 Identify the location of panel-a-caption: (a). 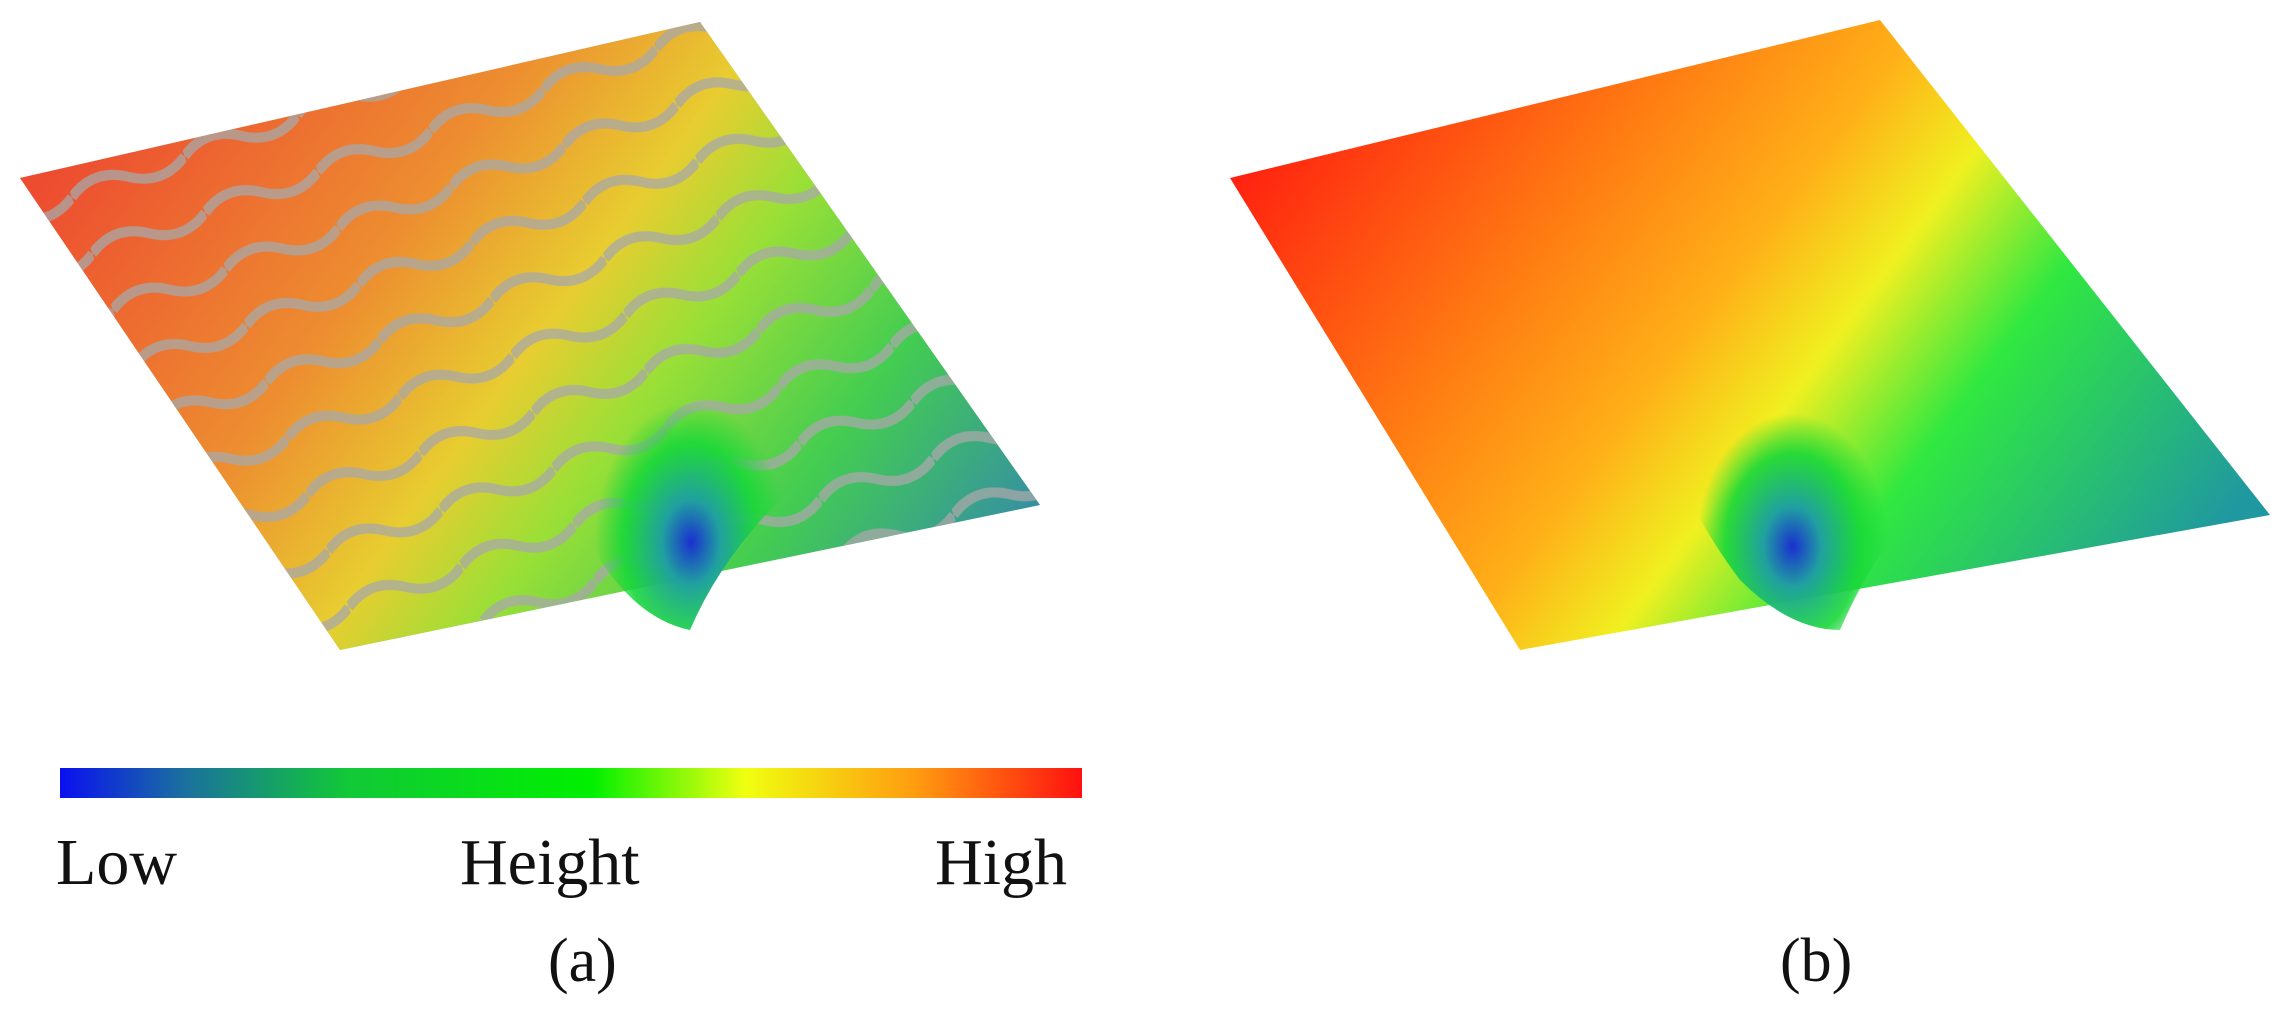
(582, 961).